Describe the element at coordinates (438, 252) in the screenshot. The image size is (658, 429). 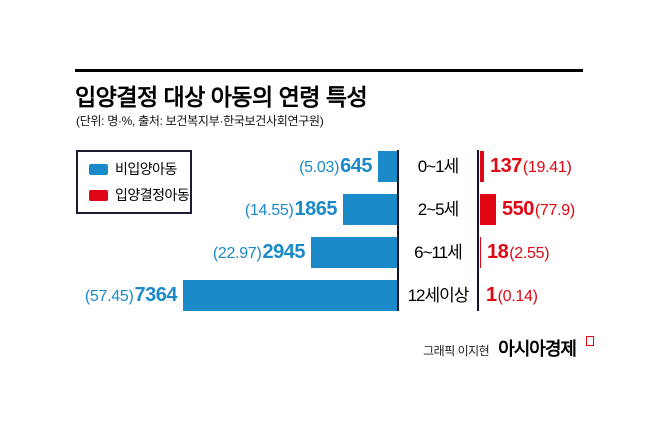
I see `age-category-label: 6~11세` at that location.